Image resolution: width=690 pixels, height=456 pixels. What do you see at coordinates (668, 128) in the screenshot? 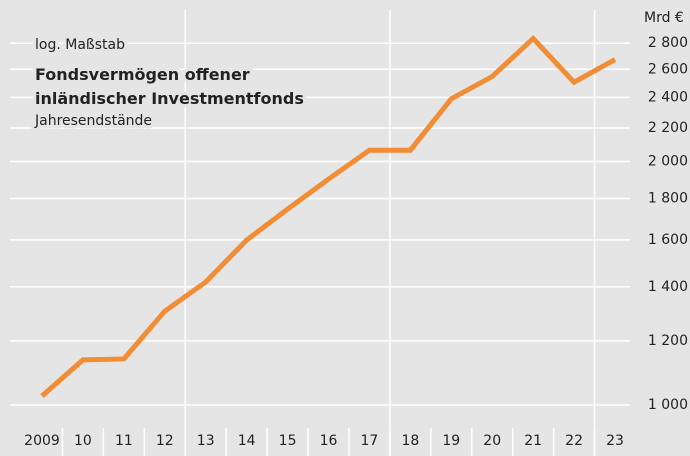
I see `y-tick-label: 2 200` at bounding box center [668, 128].